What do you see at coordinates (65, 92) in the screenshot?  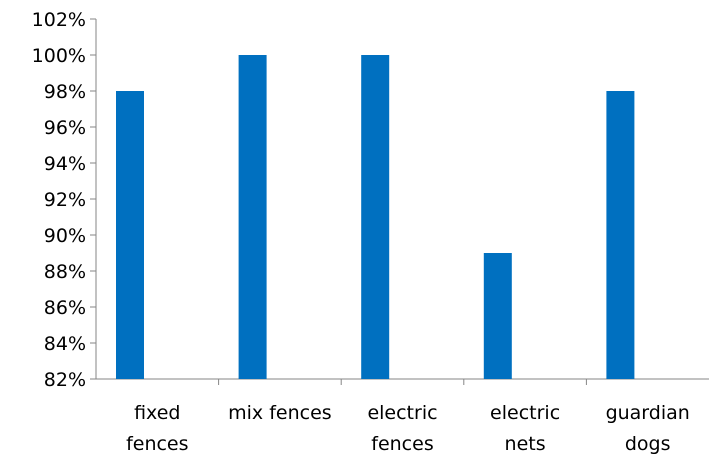 I see `y-tick-label: 98%` at bounding box center [65, 92].